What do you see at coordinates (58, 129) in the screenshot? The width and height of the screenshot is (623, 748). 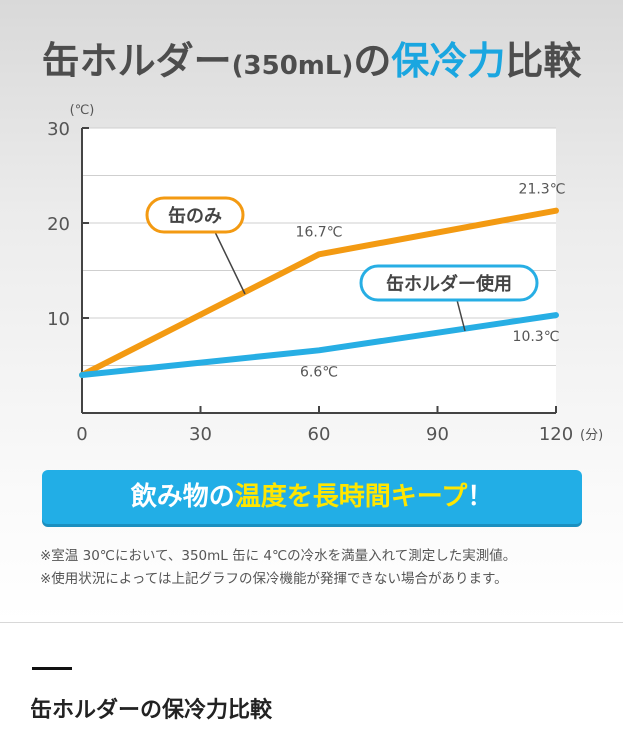 I see `y-tick-label: 30` at bounding box center [58, 129].